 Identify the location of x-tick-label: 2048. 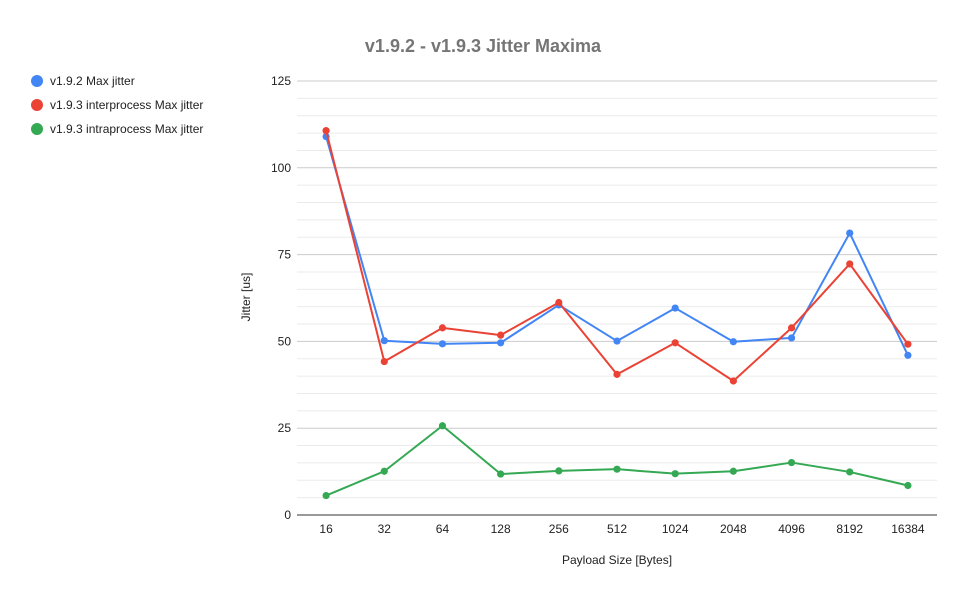
(733, 529).